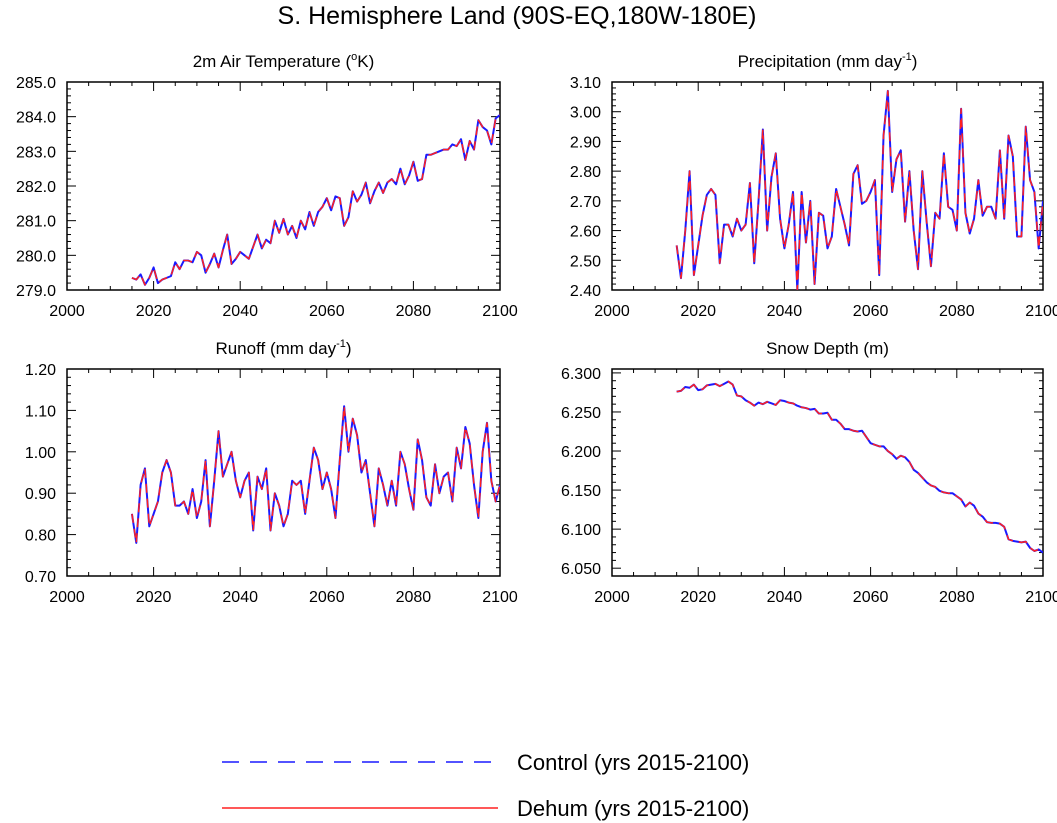 The height and width of the screenshot is (823, 1057). I want to click on y-tick-label: 0.90, so click(40, 494).